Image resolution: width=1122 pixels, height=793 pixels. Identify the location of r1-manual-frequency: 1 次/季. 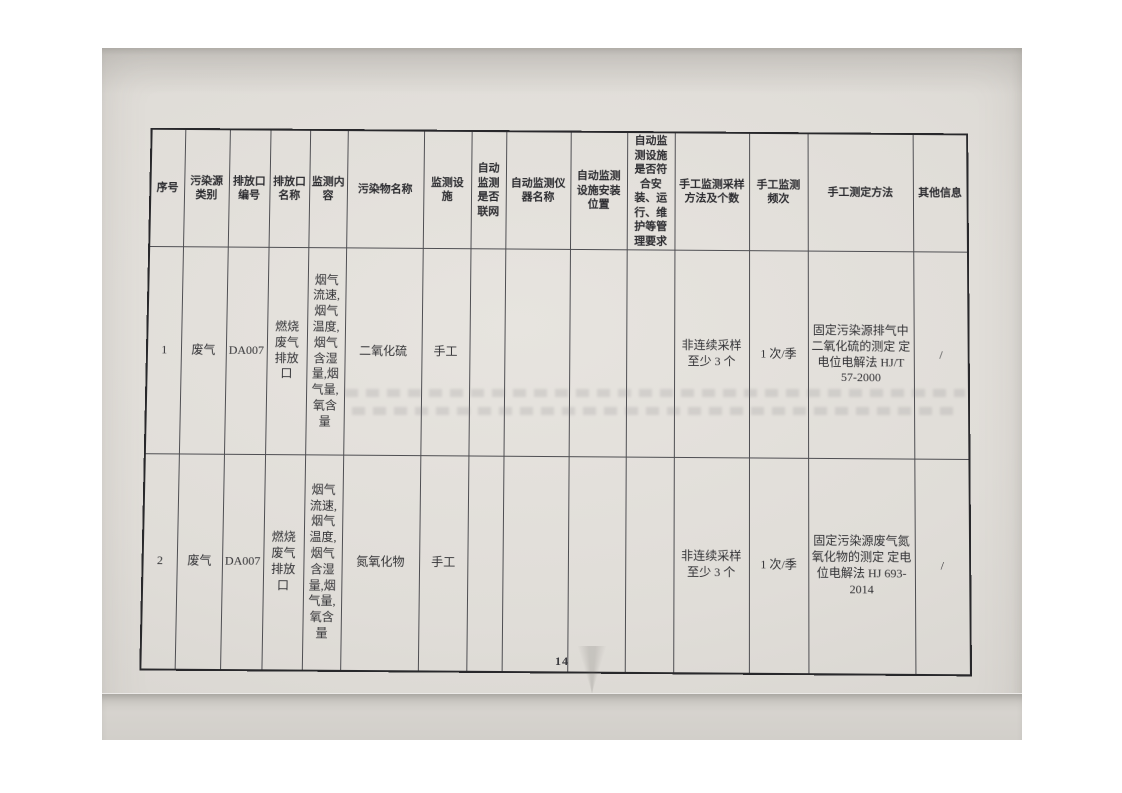
(778, 354).